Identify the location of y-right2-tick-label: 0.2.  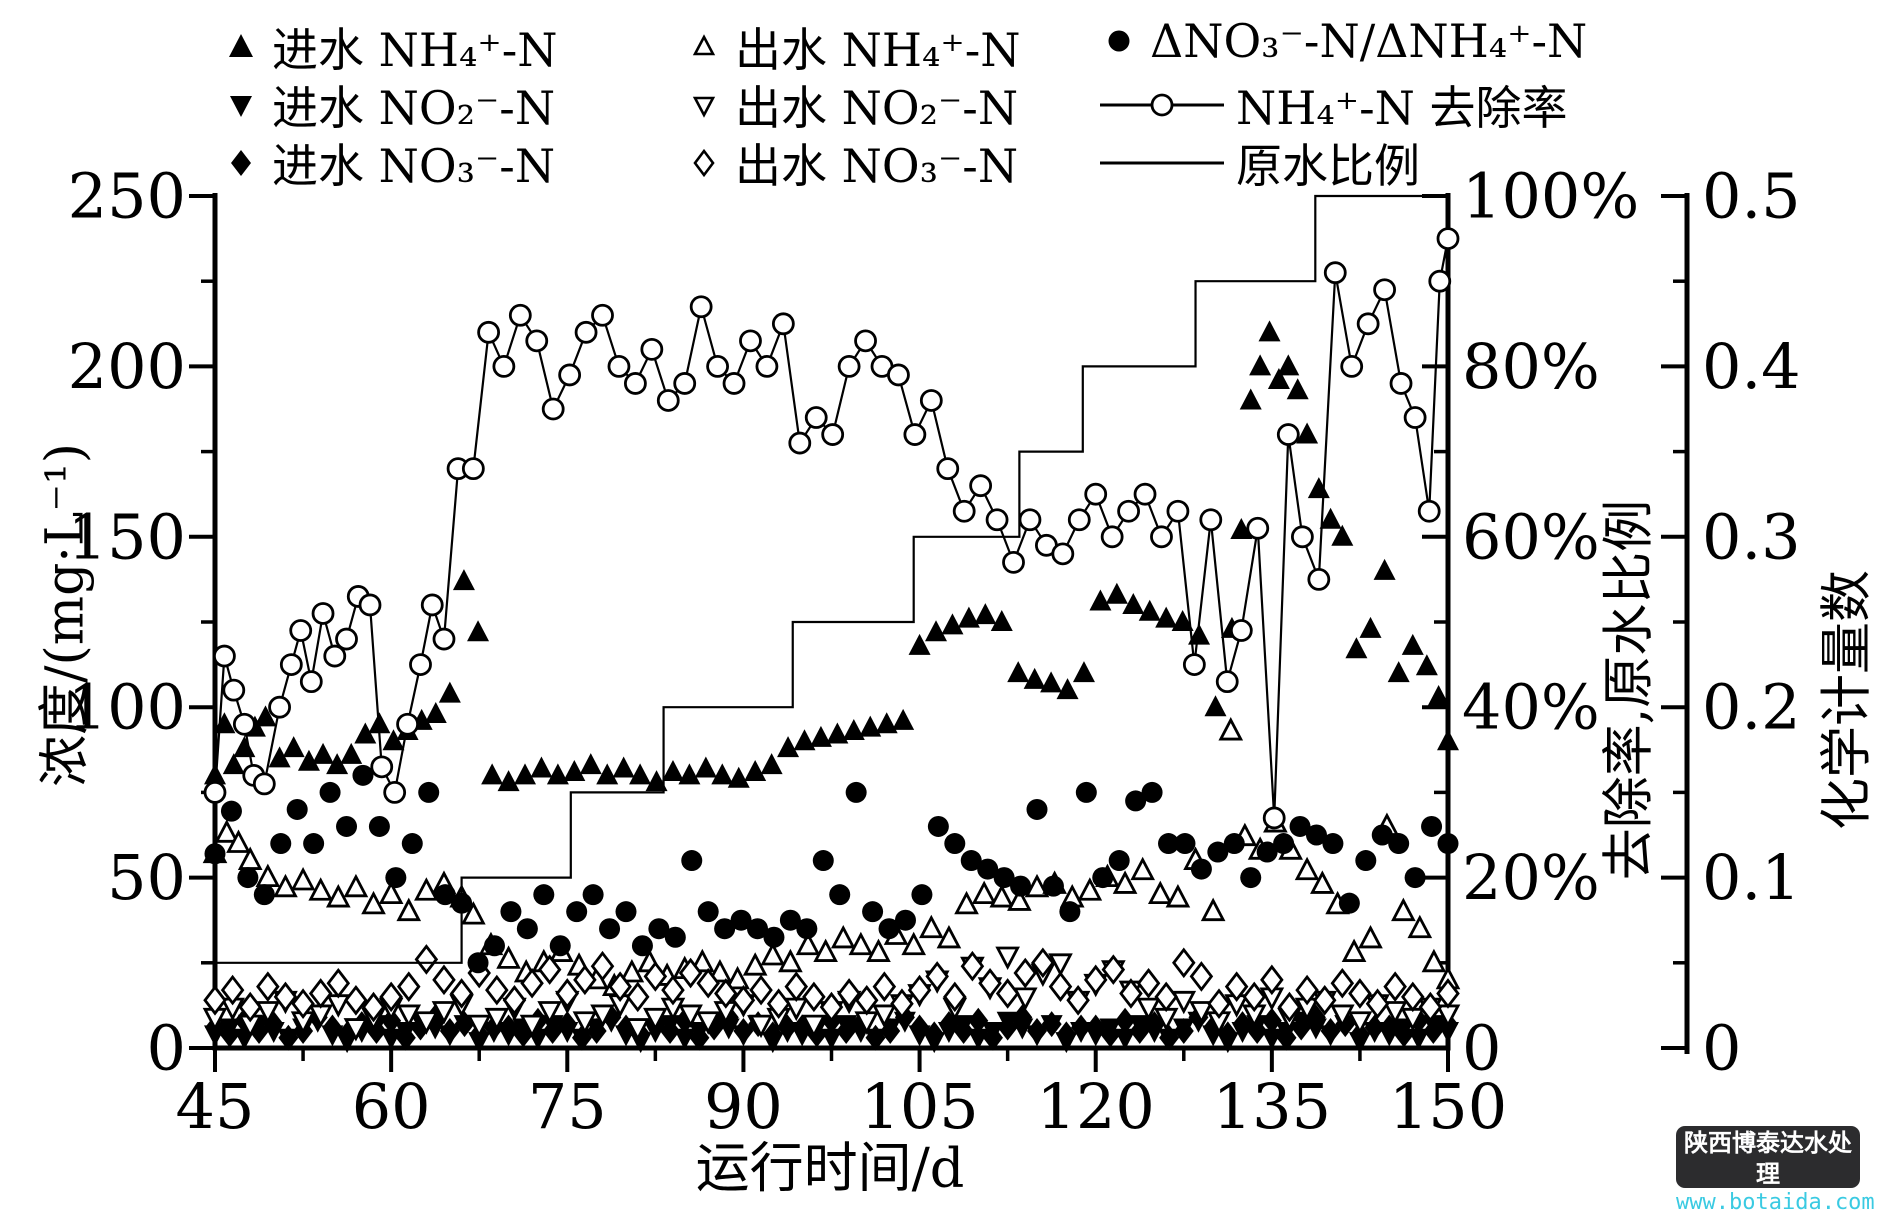
(1751, 707).